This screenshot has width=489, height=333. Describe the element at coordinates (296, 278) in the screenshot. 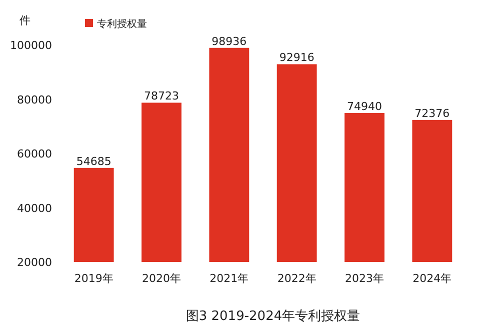

I see `x-tick-label: 2022年` at that location.